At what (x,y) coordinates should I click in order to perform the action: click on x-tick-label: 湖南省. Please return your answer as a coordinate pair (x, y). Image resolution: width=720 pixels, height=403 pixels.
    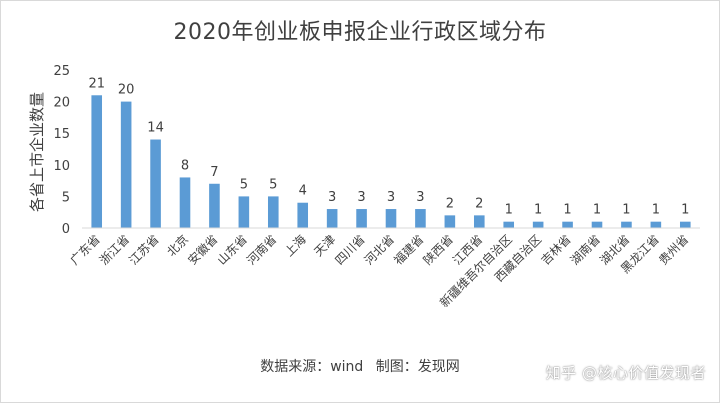
    Looking at the image, I should click on (585, 250).